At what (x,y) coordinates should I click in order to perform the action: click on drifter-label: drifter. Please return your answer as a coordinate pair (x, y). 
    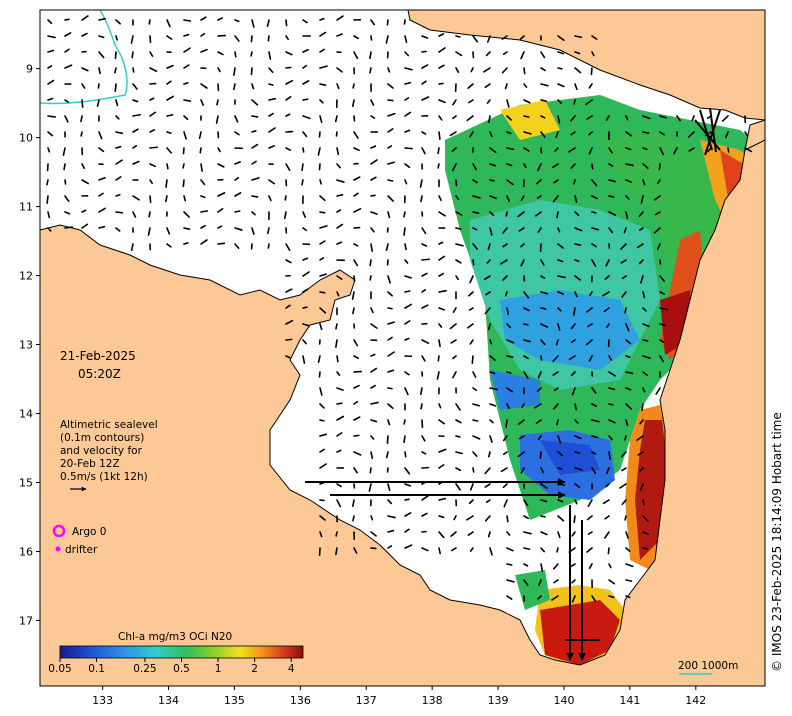
    Looking at the image, I should click on (81, 550).